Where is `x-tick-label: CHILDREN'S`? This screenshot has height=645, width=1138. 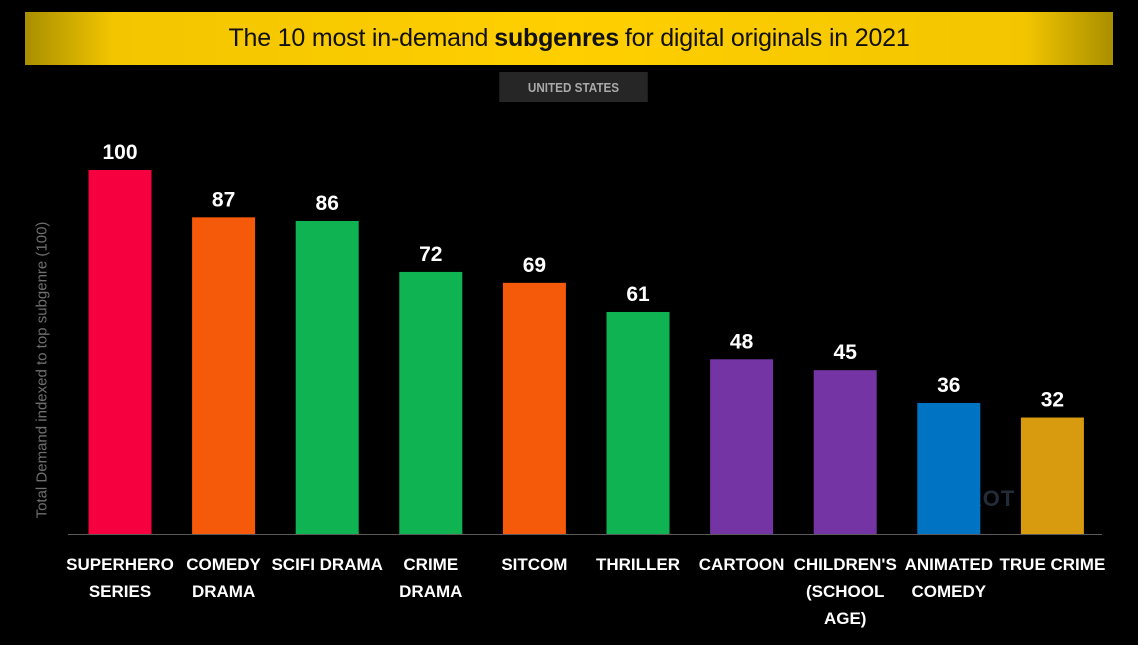
x-tick-label: CHILDREN'S is located at coordinates (845, 564).